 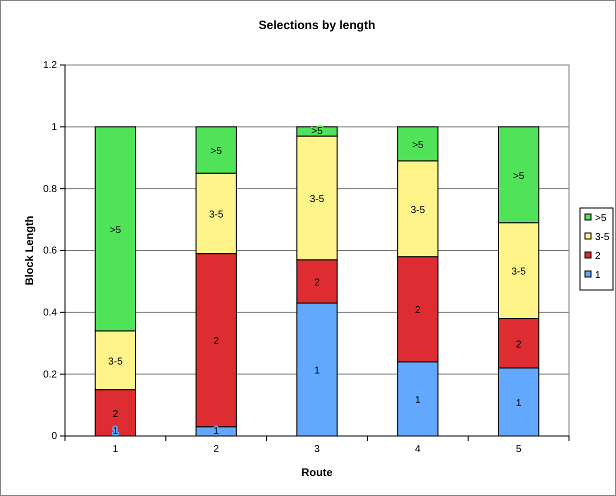 I want to click on text: 2, so click(x=115, y=414).